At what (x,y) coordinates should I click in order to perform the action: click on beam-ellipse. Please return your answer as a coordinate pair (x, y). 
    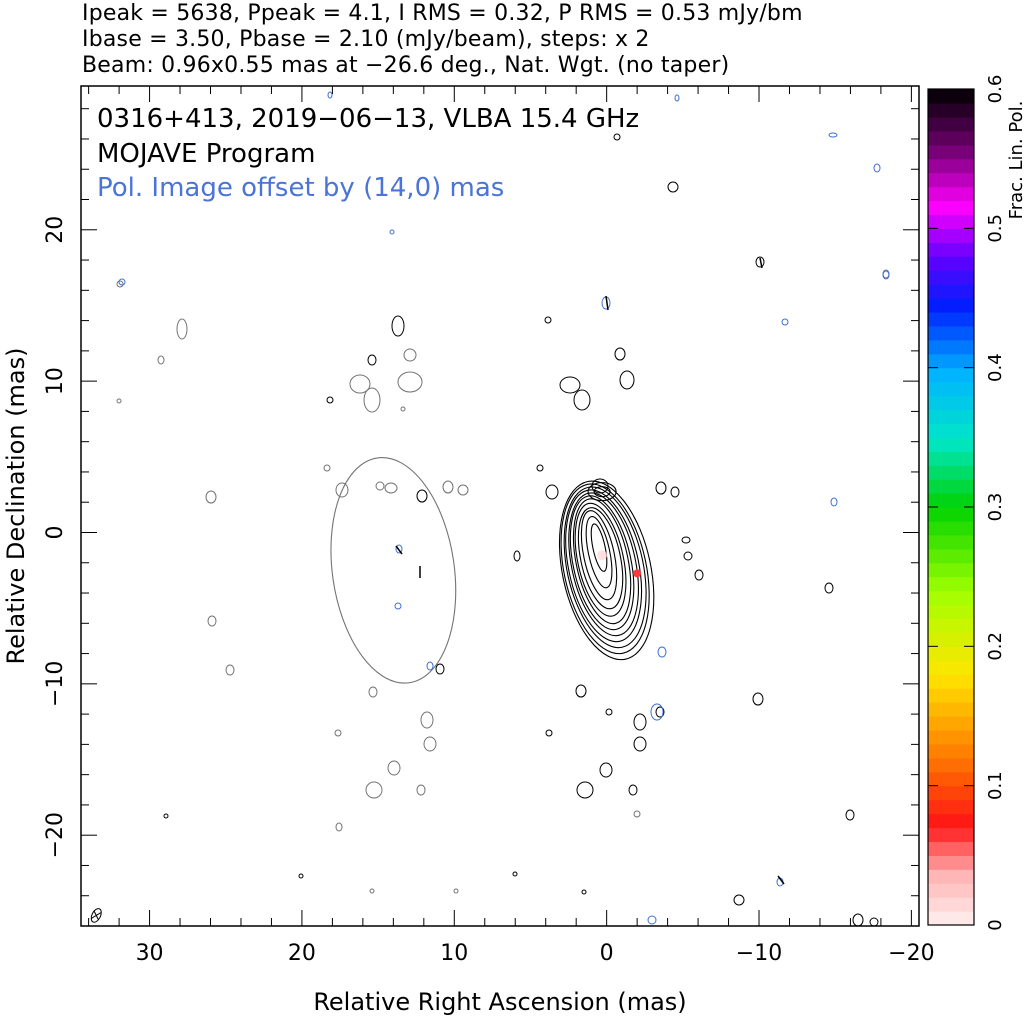
    Looking at the image, I should click on (96, 915).